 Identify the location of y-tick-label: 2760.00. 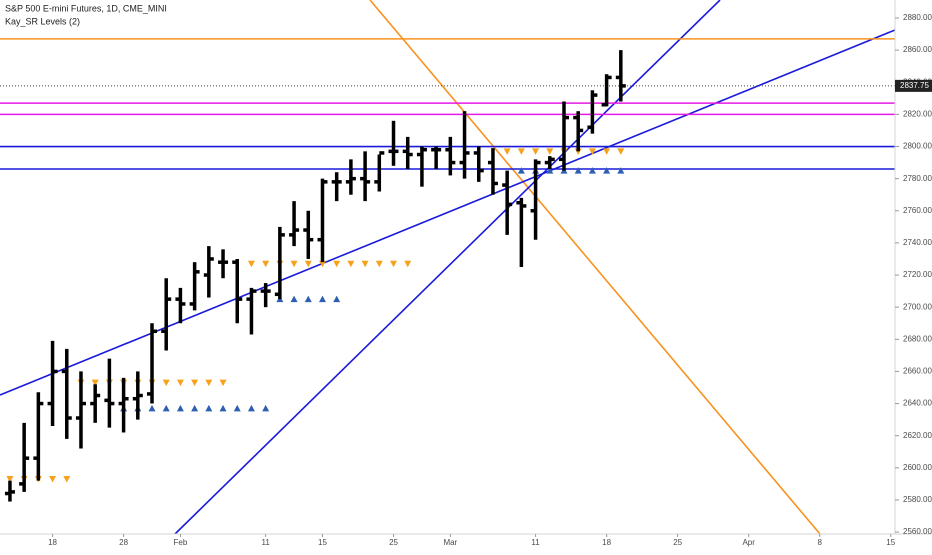
(917, 210).